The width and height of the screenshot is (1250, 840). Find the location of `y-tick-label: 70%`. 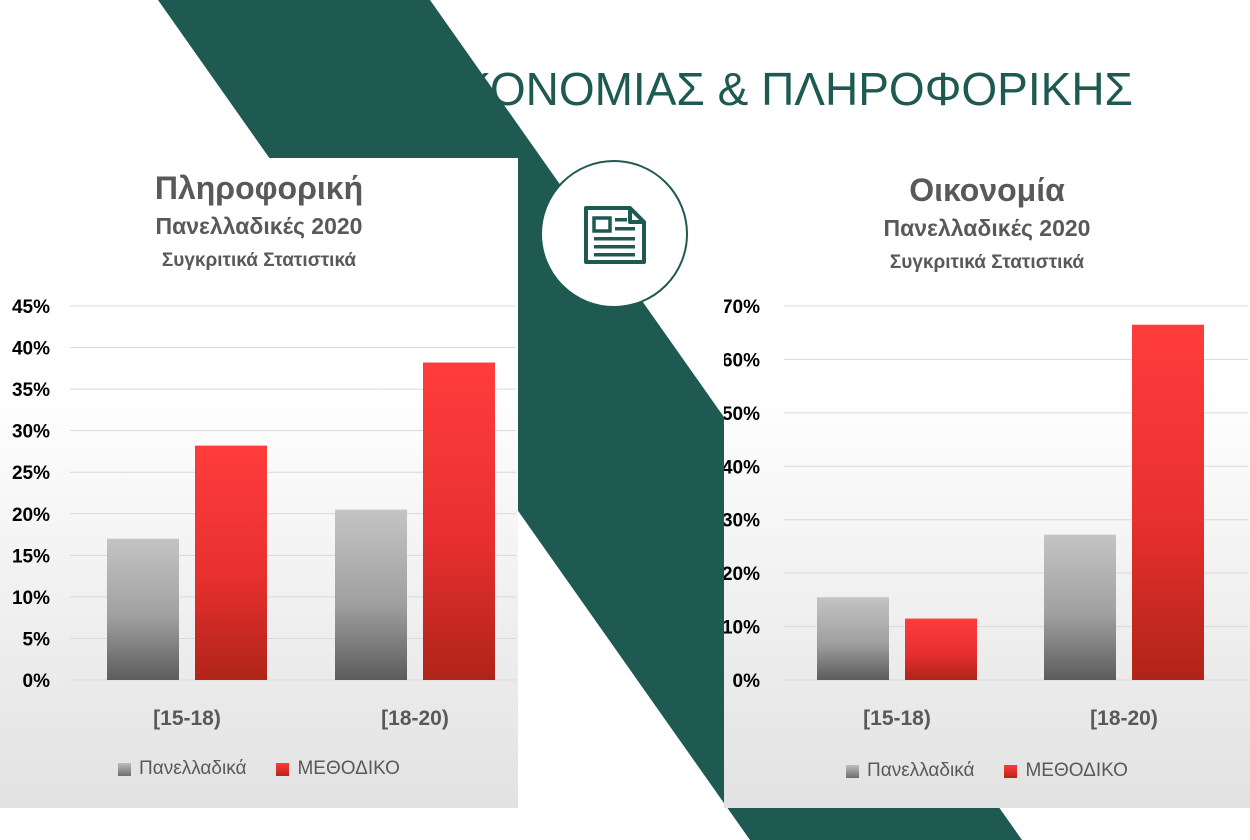

y-tick-label: 70% is located at coordinates (742, 307).